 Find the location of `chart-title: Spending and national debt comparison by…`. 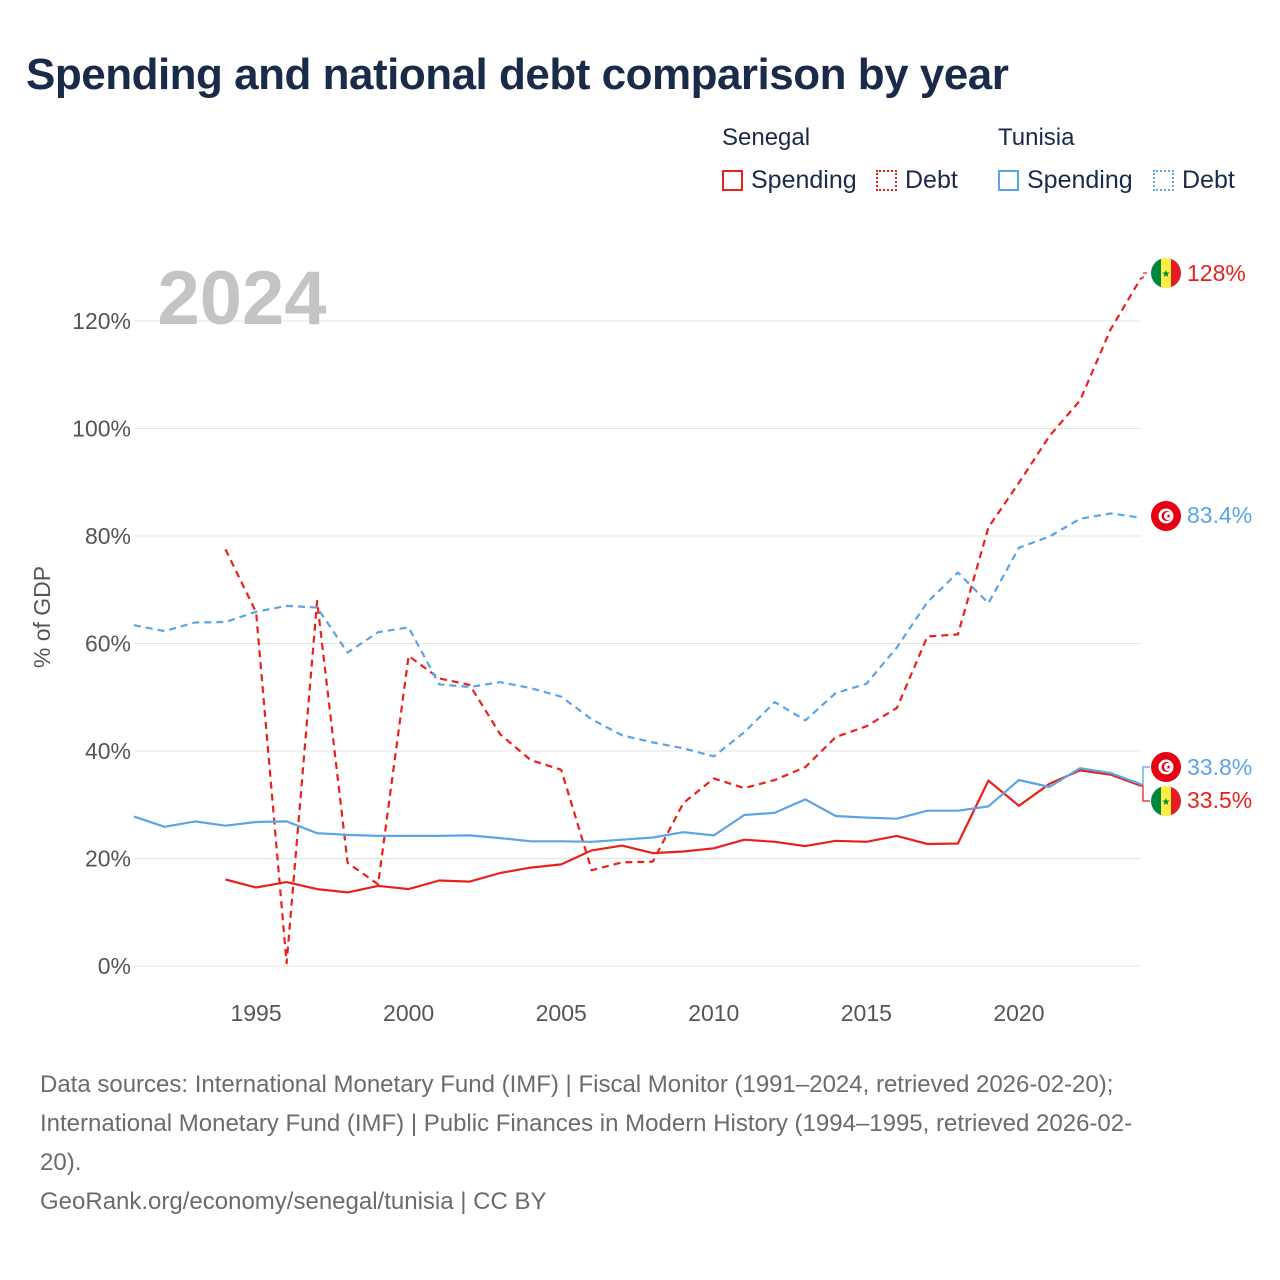

chart-title: Spending and national debt comparison by… is located at coordinates (517, 74).